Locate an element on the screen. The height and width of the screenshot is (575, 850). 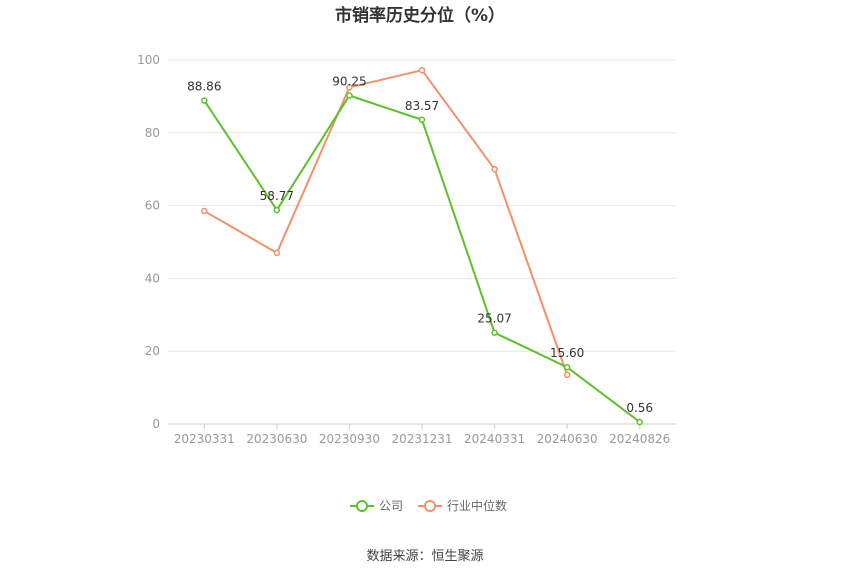
data-label: 58.77 is located at coordinates (277, 196).